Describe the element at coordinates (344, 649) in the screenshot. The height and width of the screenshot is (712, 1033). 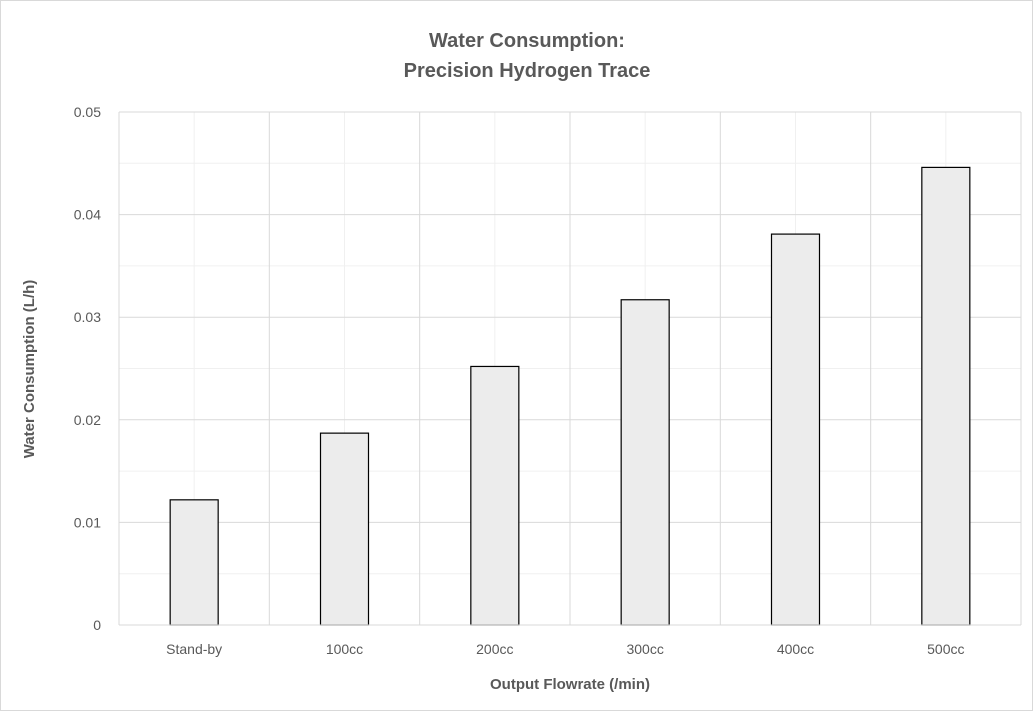
I see `x-tick-label: 100cc` at that location.